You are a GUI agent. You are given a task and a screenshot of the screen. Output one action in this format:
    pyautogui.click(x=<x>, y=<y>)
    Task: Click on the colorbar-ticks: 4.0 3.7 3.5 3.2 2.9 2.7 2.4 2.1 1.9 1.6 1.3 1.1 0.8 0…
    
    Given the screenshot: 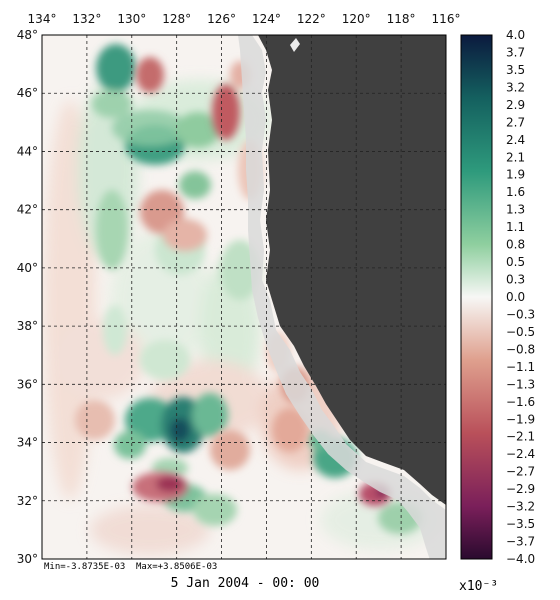 What is the action you would take?
    pyautogui.click(x=520, y=297)
    